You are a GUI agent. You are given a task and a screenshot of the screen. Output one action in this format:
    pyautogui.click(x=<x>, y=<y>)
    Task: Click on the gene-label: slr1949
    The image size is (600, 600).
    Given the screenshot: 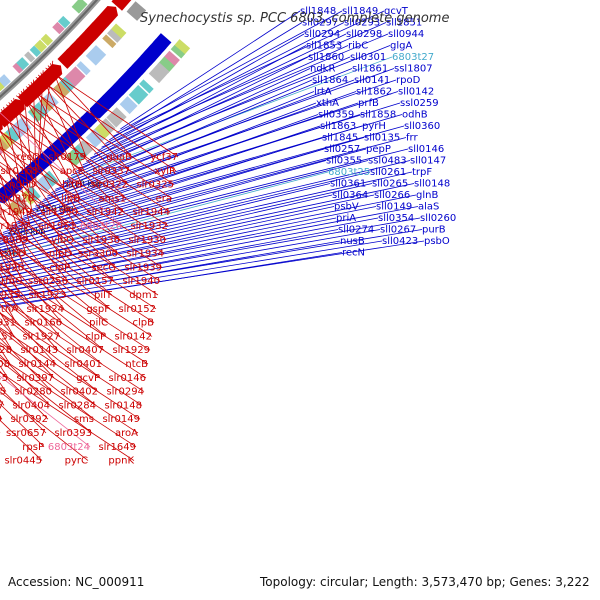 What is the action you would take?
    pyautogui.click(x=16, y=212)
    